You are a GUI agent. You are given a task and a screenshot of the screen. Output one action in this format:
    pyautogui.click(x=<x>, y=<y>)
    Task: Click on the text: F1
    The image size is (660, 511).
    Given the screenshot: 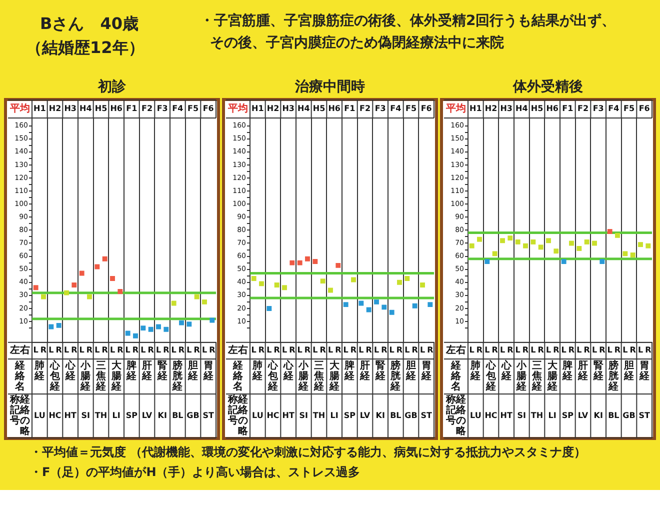 What is the action you would take?
    pyautogui.click(x=132, y=109)
    